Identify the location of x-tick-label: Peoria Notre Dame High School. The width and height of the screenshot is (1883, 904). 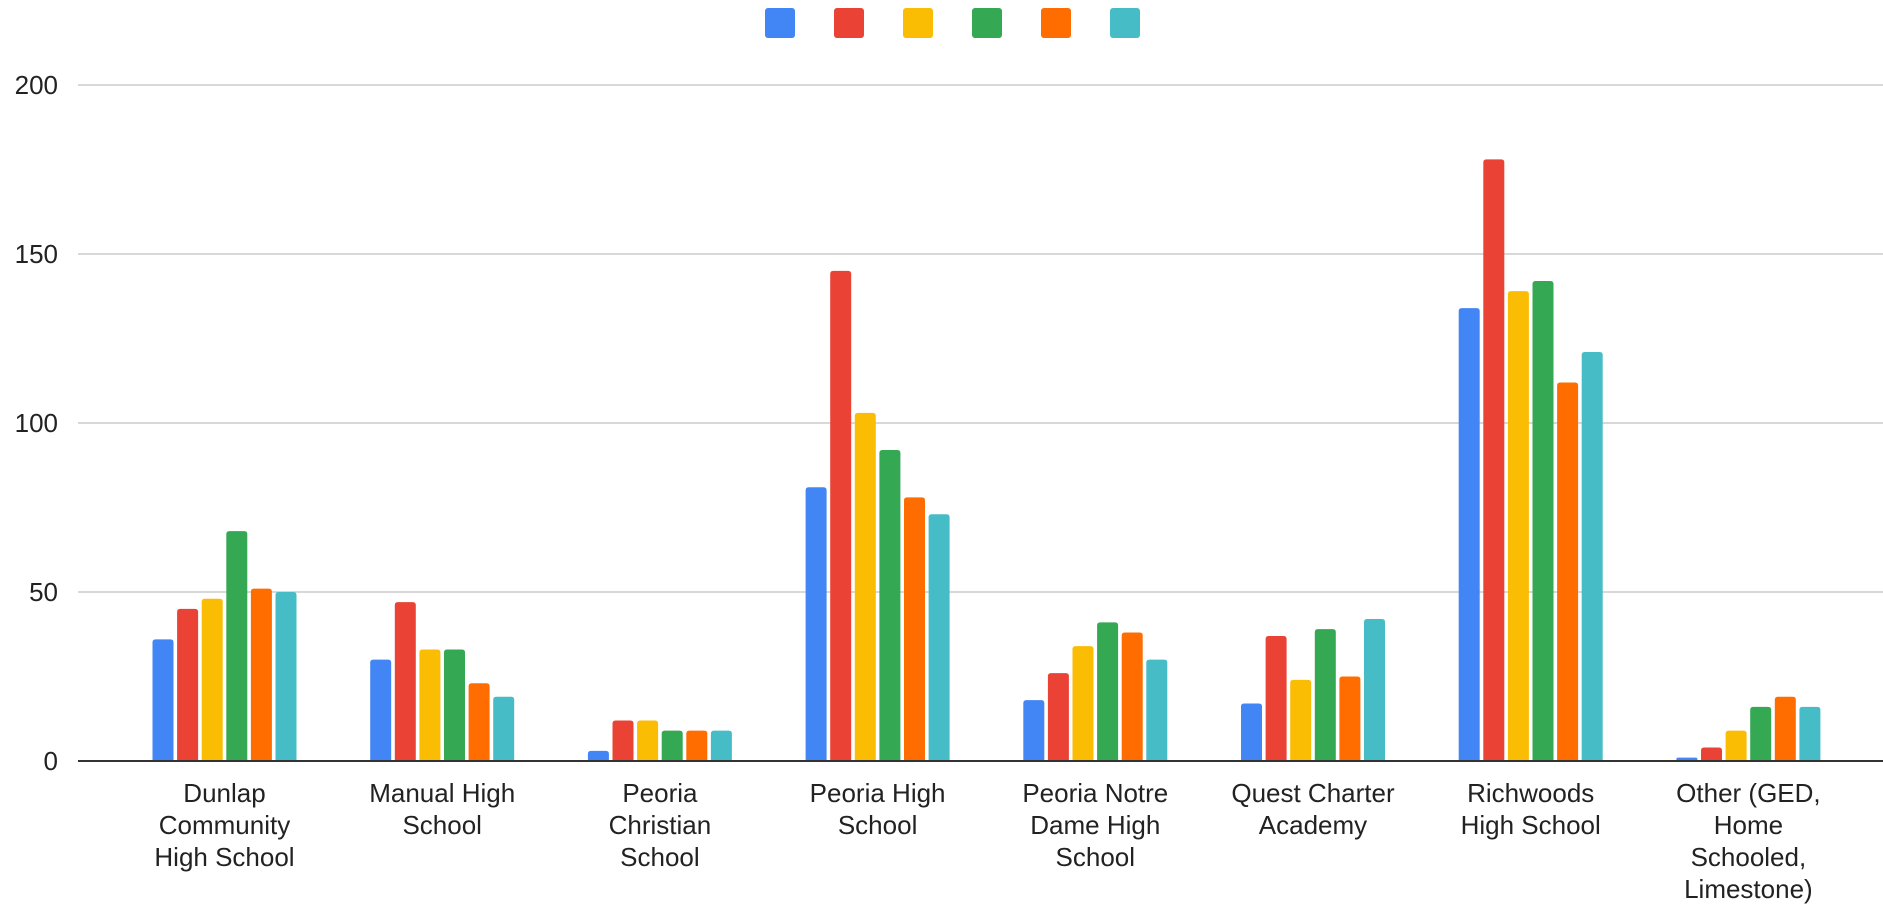
(1095, 825).